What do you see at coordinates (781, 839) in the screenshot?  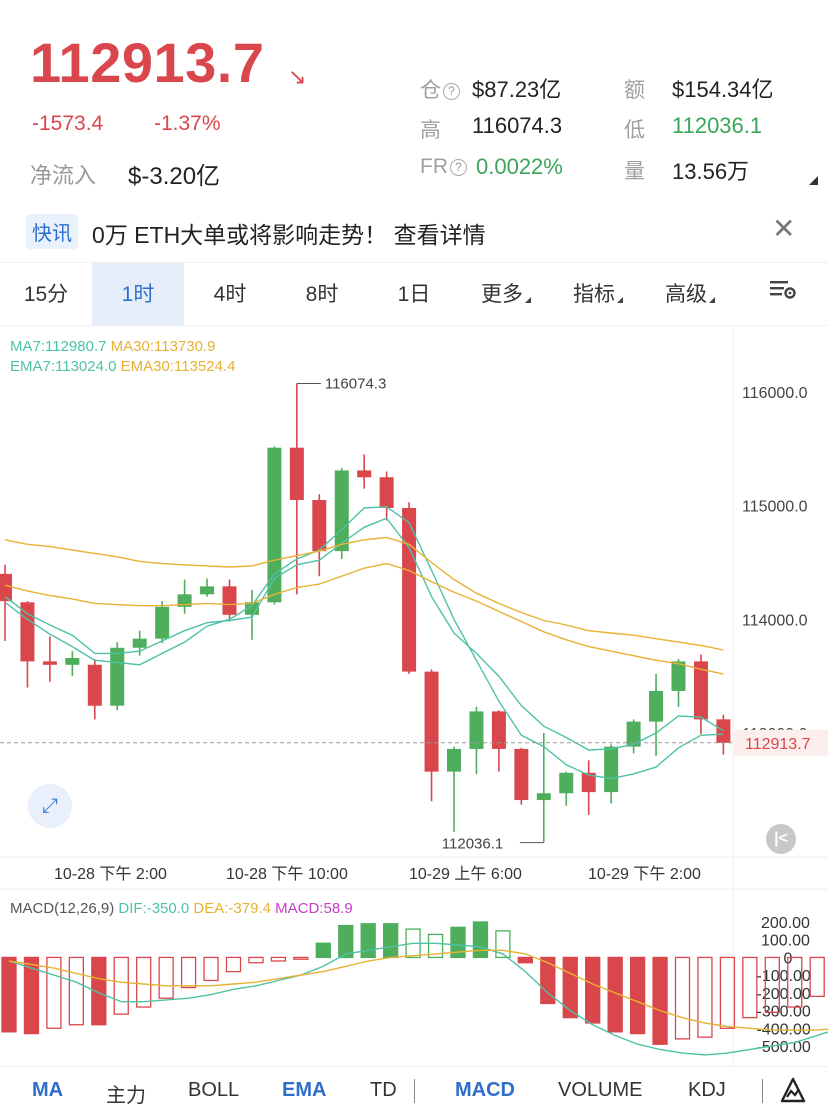 I see `scroll-to-latest-icon: |<` at bounding box center [781, 839].